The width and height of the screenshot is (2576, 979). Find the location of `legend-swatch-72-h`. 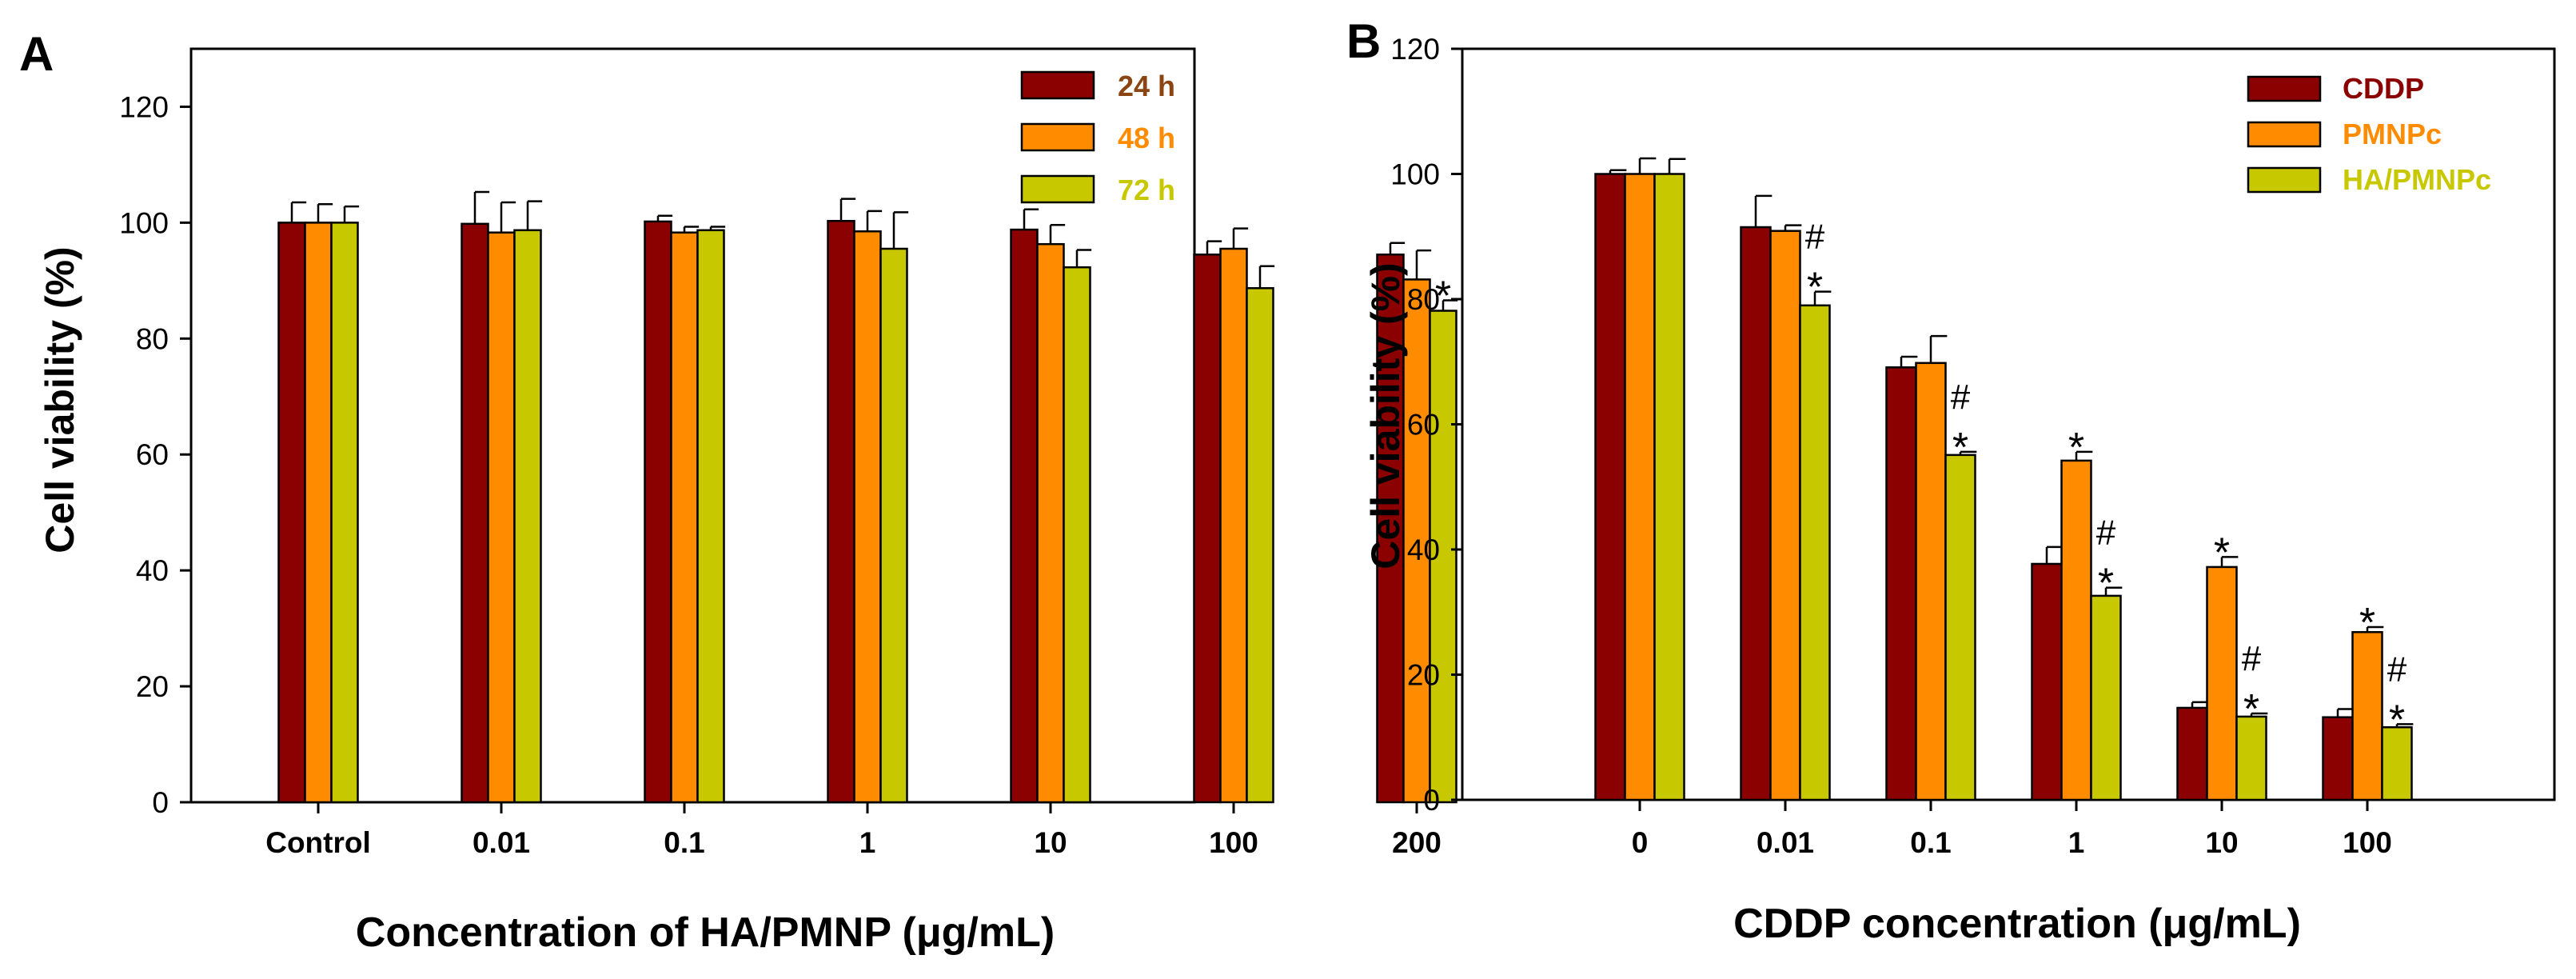

legend-swatch-72-h is located at coordinates (1057, 189).